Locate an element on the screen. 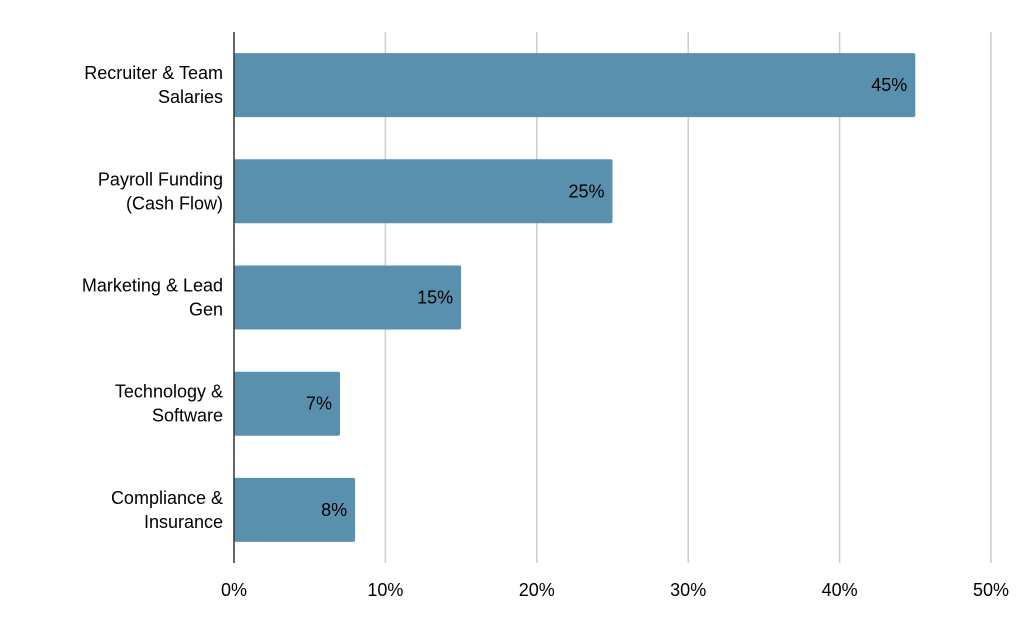  x-tick-label: 0% is located at coordinates (234, 590).